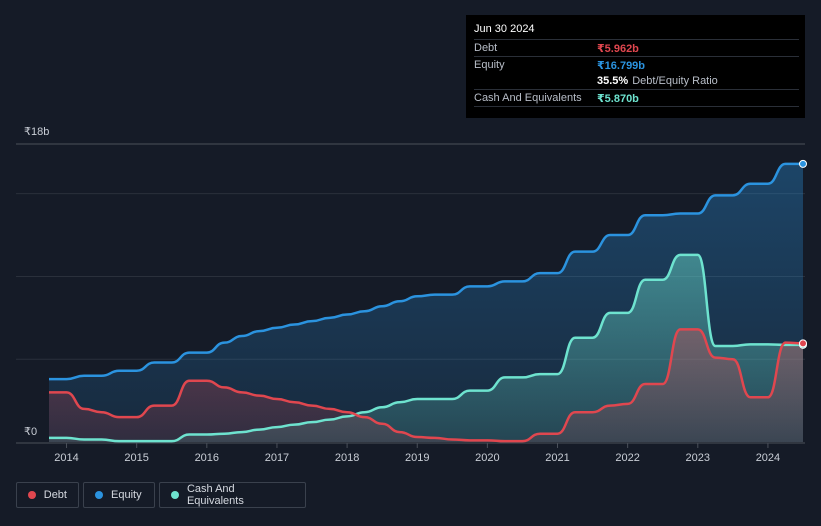 The width and height of the screenshot is (821, 526). What do you see at coordinates (803, 254) in the screenshot?
I see `end-markers` at bounding box center [803, 254].